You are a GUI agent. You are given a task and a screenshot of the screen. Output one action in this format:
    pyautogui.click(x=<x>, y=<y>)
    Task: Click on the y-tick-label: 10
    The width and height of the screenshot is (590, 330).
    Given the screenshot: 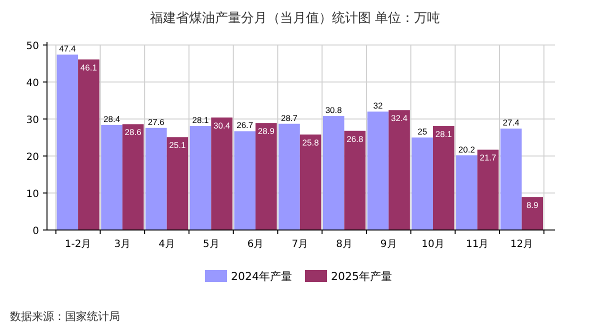 What is the action you would take?
    pyautogui.click(x=32, y=194)
    